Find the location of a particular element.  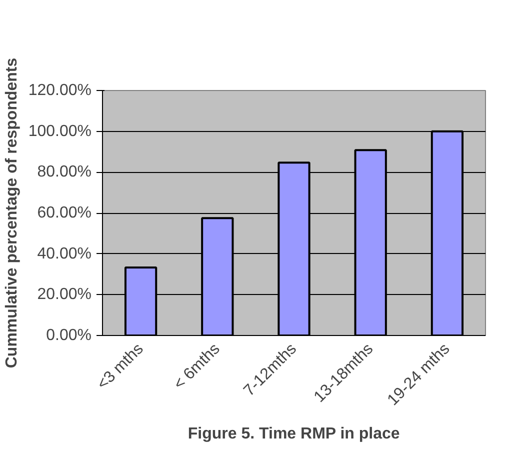

y-tick-label: 60.00% is located at coordinates (64, 213).